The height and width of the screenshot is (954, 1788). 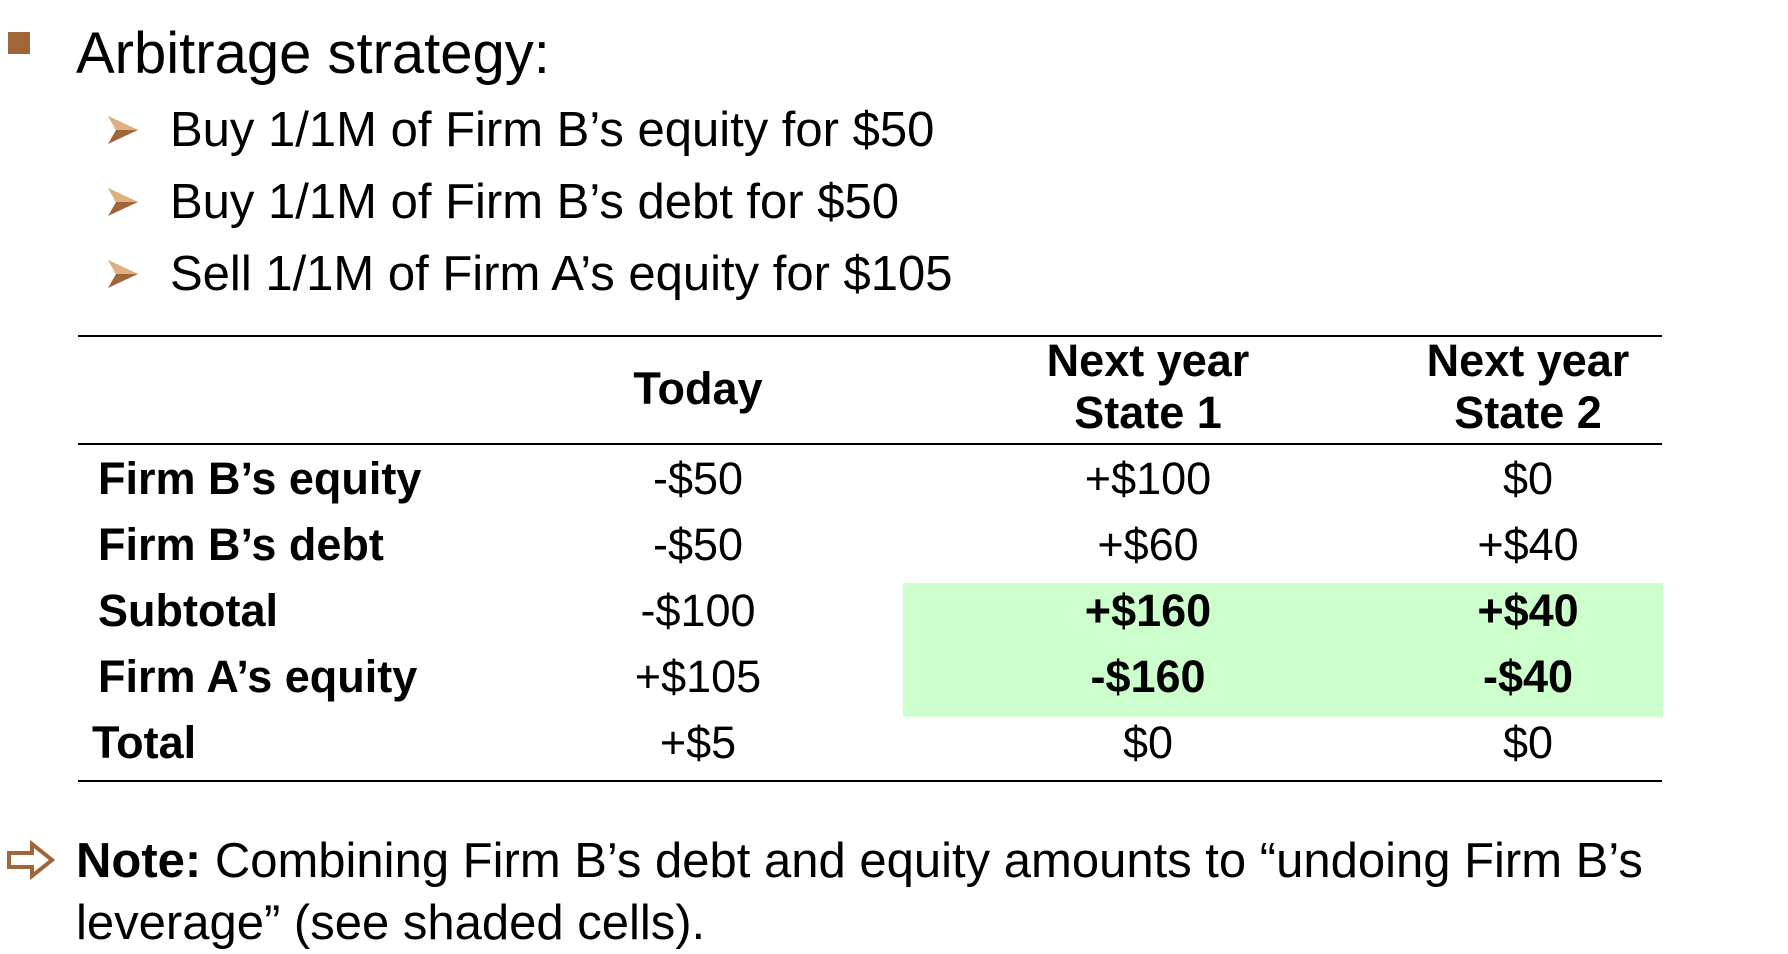 I want to click on cell-state1: +$100, so click(x=1148, y=478).